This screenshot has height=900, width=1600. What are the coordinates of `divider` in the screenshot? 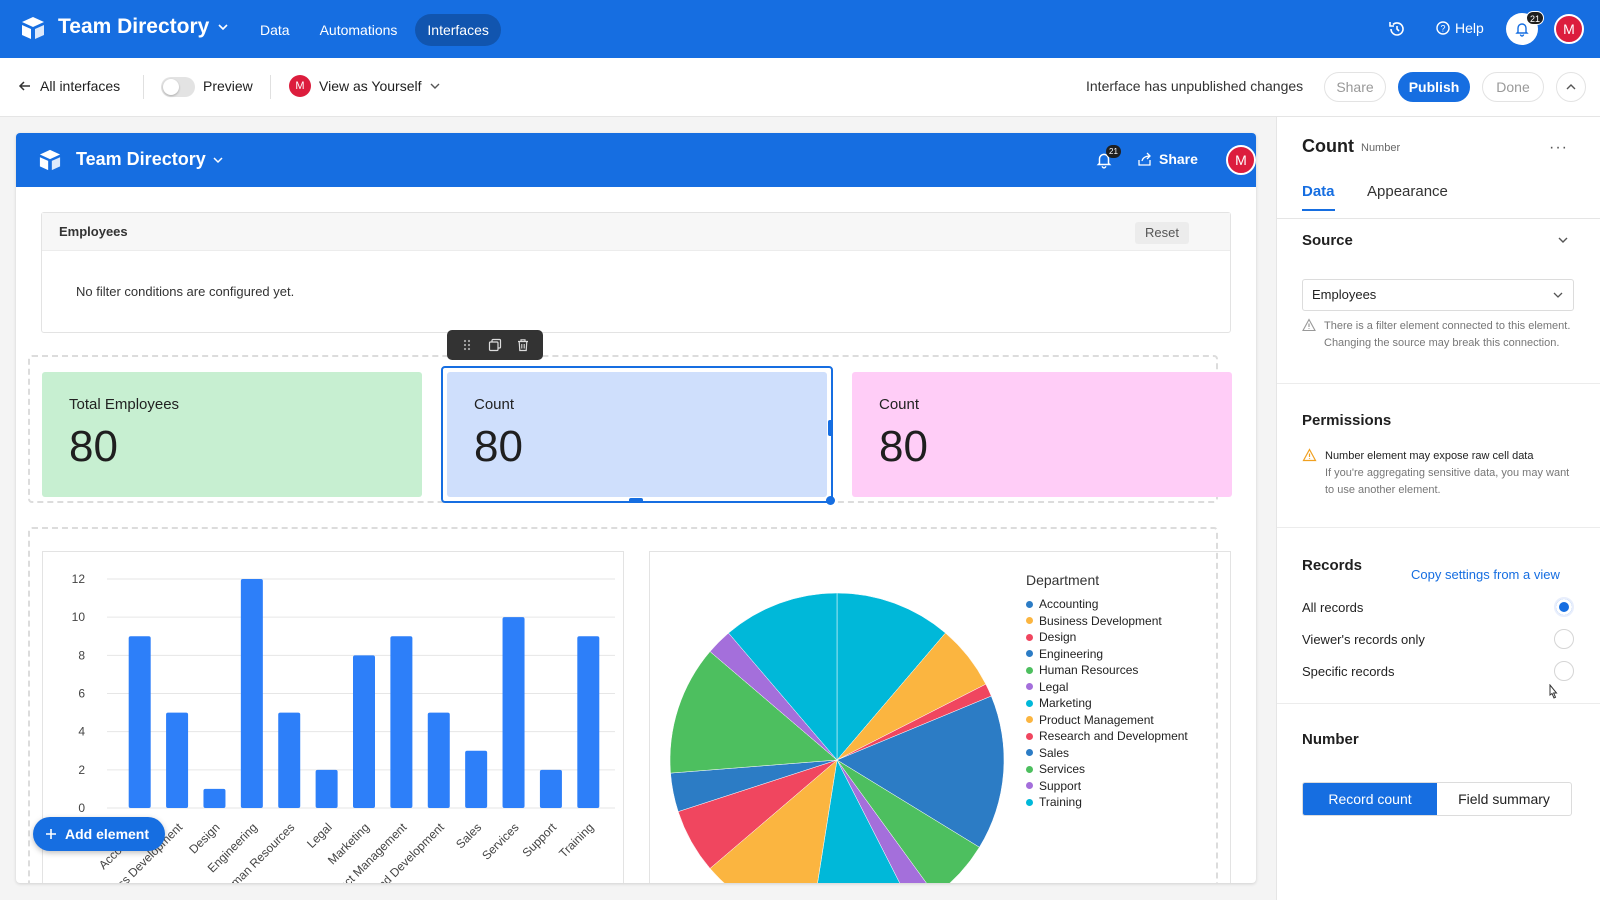 It's located at (143, 87).